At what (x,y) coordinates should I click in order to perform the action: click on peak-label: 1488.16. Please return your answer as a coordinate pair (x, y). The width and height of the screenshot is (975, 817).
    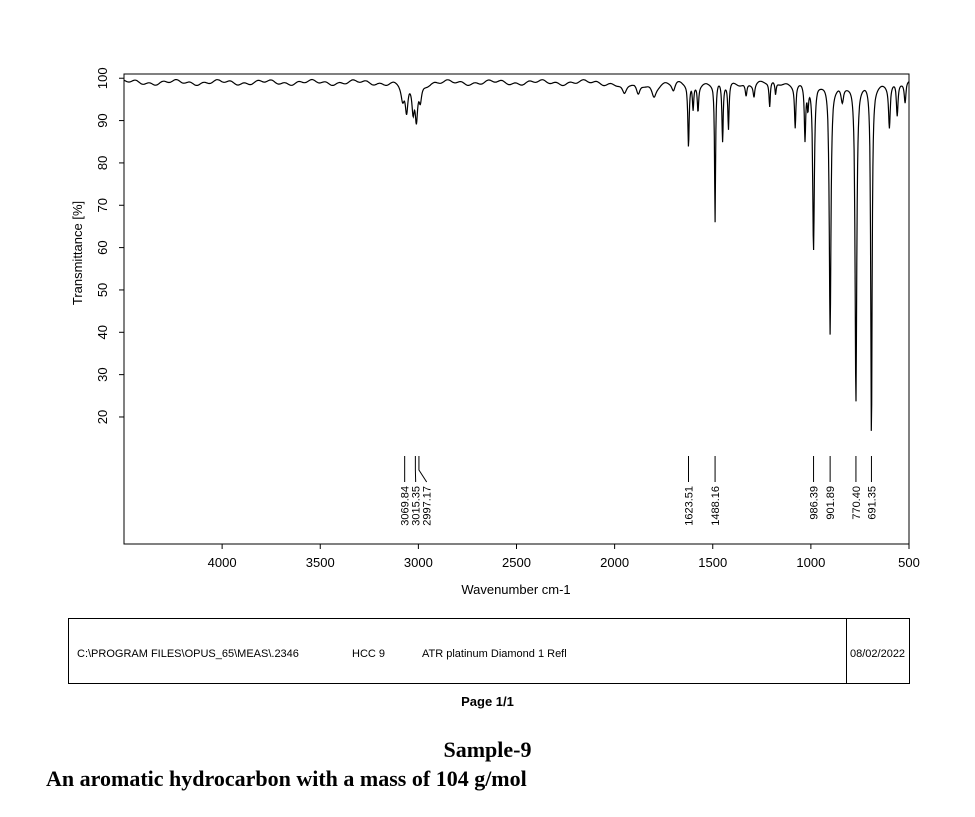
    Looking at the image, I should click on (716, 506).